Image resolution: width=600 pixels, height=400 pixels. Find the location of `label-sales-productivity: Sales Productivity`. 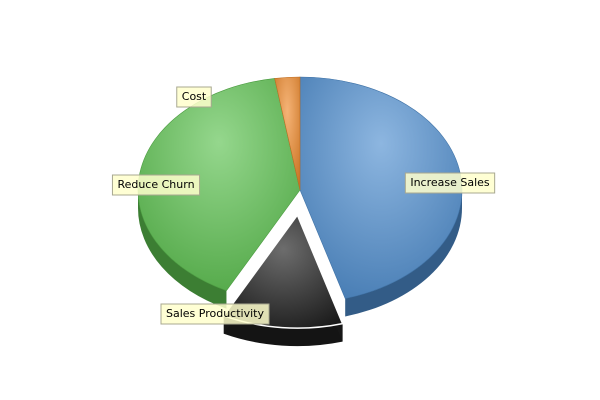

label-sales-productivity: Sales Productivity is located at coordinates (215, 314).